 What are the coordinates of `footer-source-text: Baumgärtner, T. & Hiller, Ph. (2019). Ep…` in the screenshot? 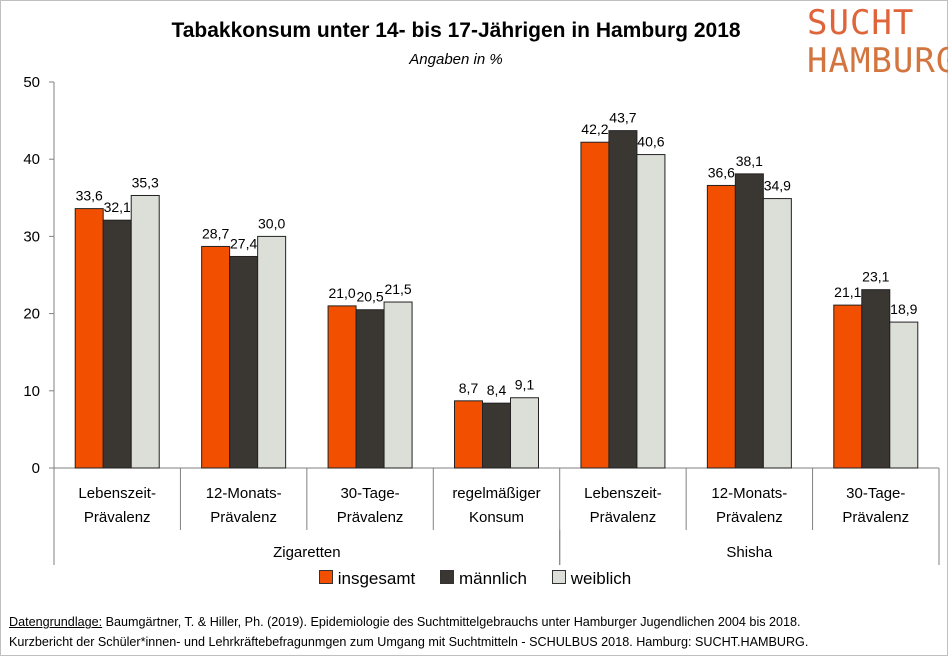 It's located at (451, 622).